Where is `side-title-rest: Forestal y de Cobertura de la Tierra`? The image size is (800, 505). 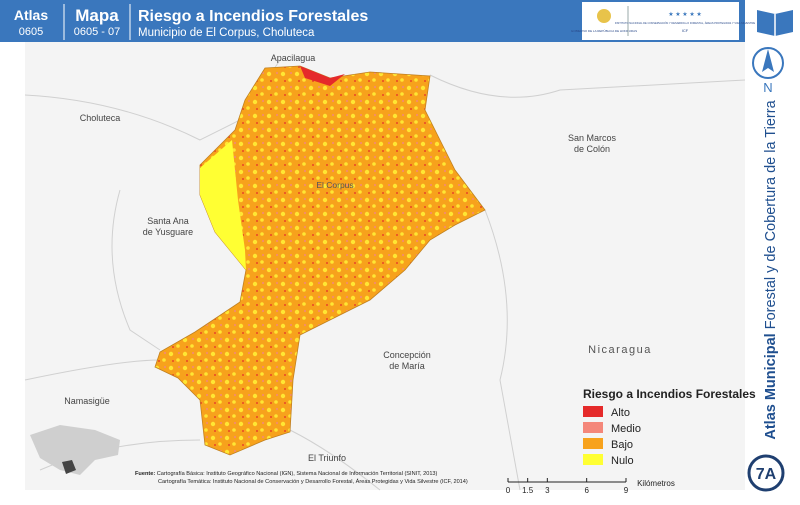
side-title-rest: Forestal y de Cobertura de la Tierra is located at coordinates (771, 216).